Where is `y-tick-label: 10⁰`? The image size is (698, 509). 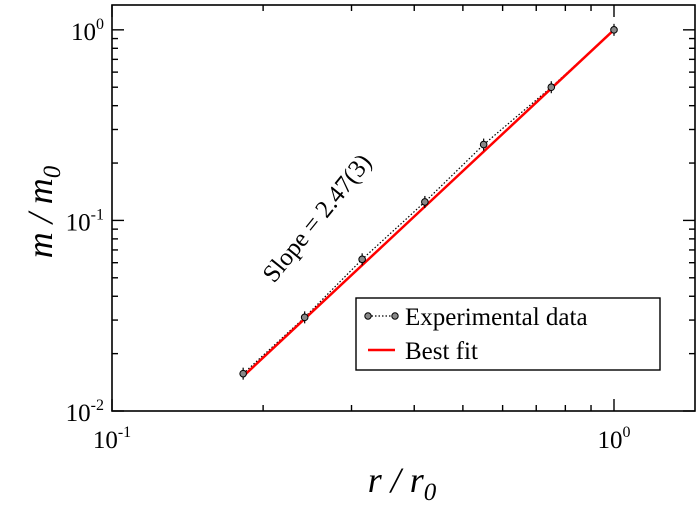
y-tick-label: 10⁰ is located at coordinates (87, 31).